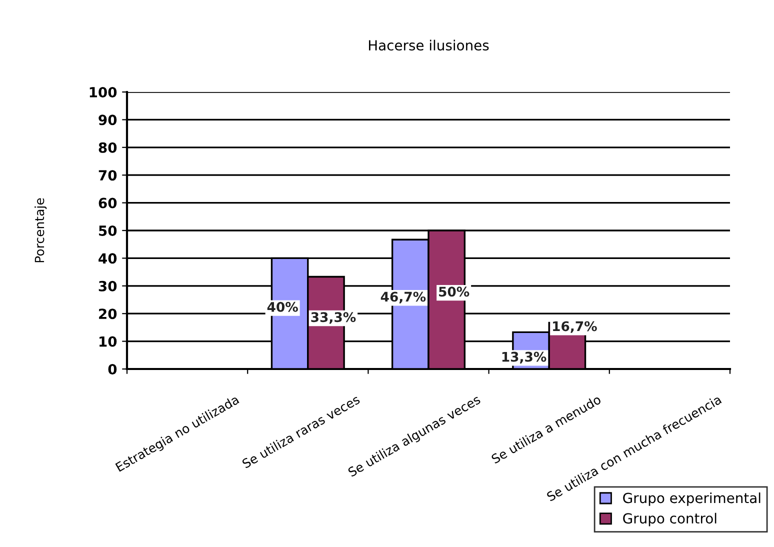  I want to click on data-label: 16,7%, so click(575, 327).